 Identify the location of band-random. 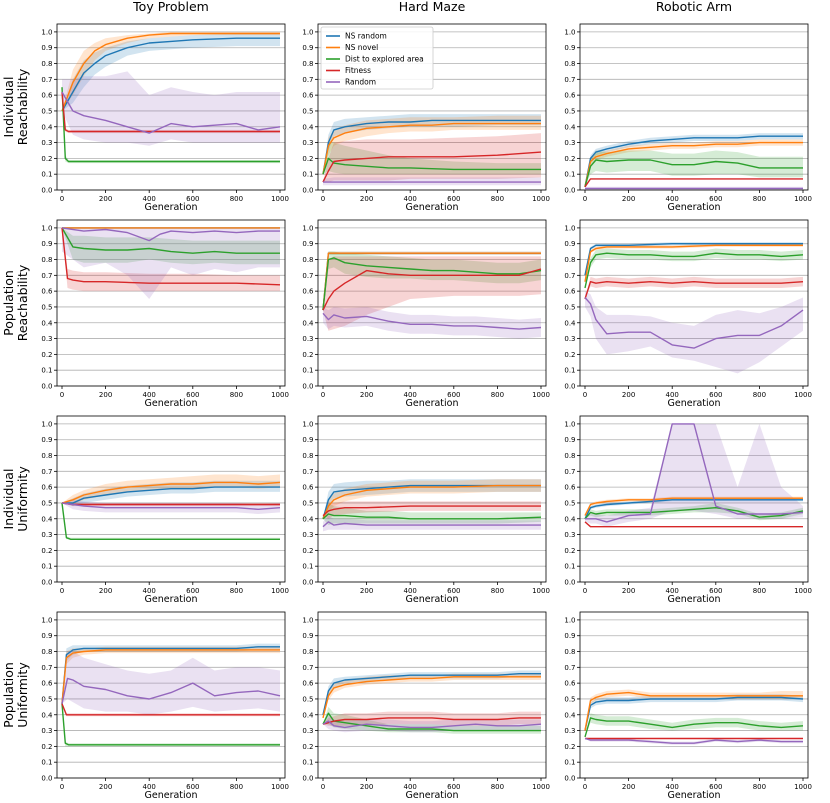
(432, 523).